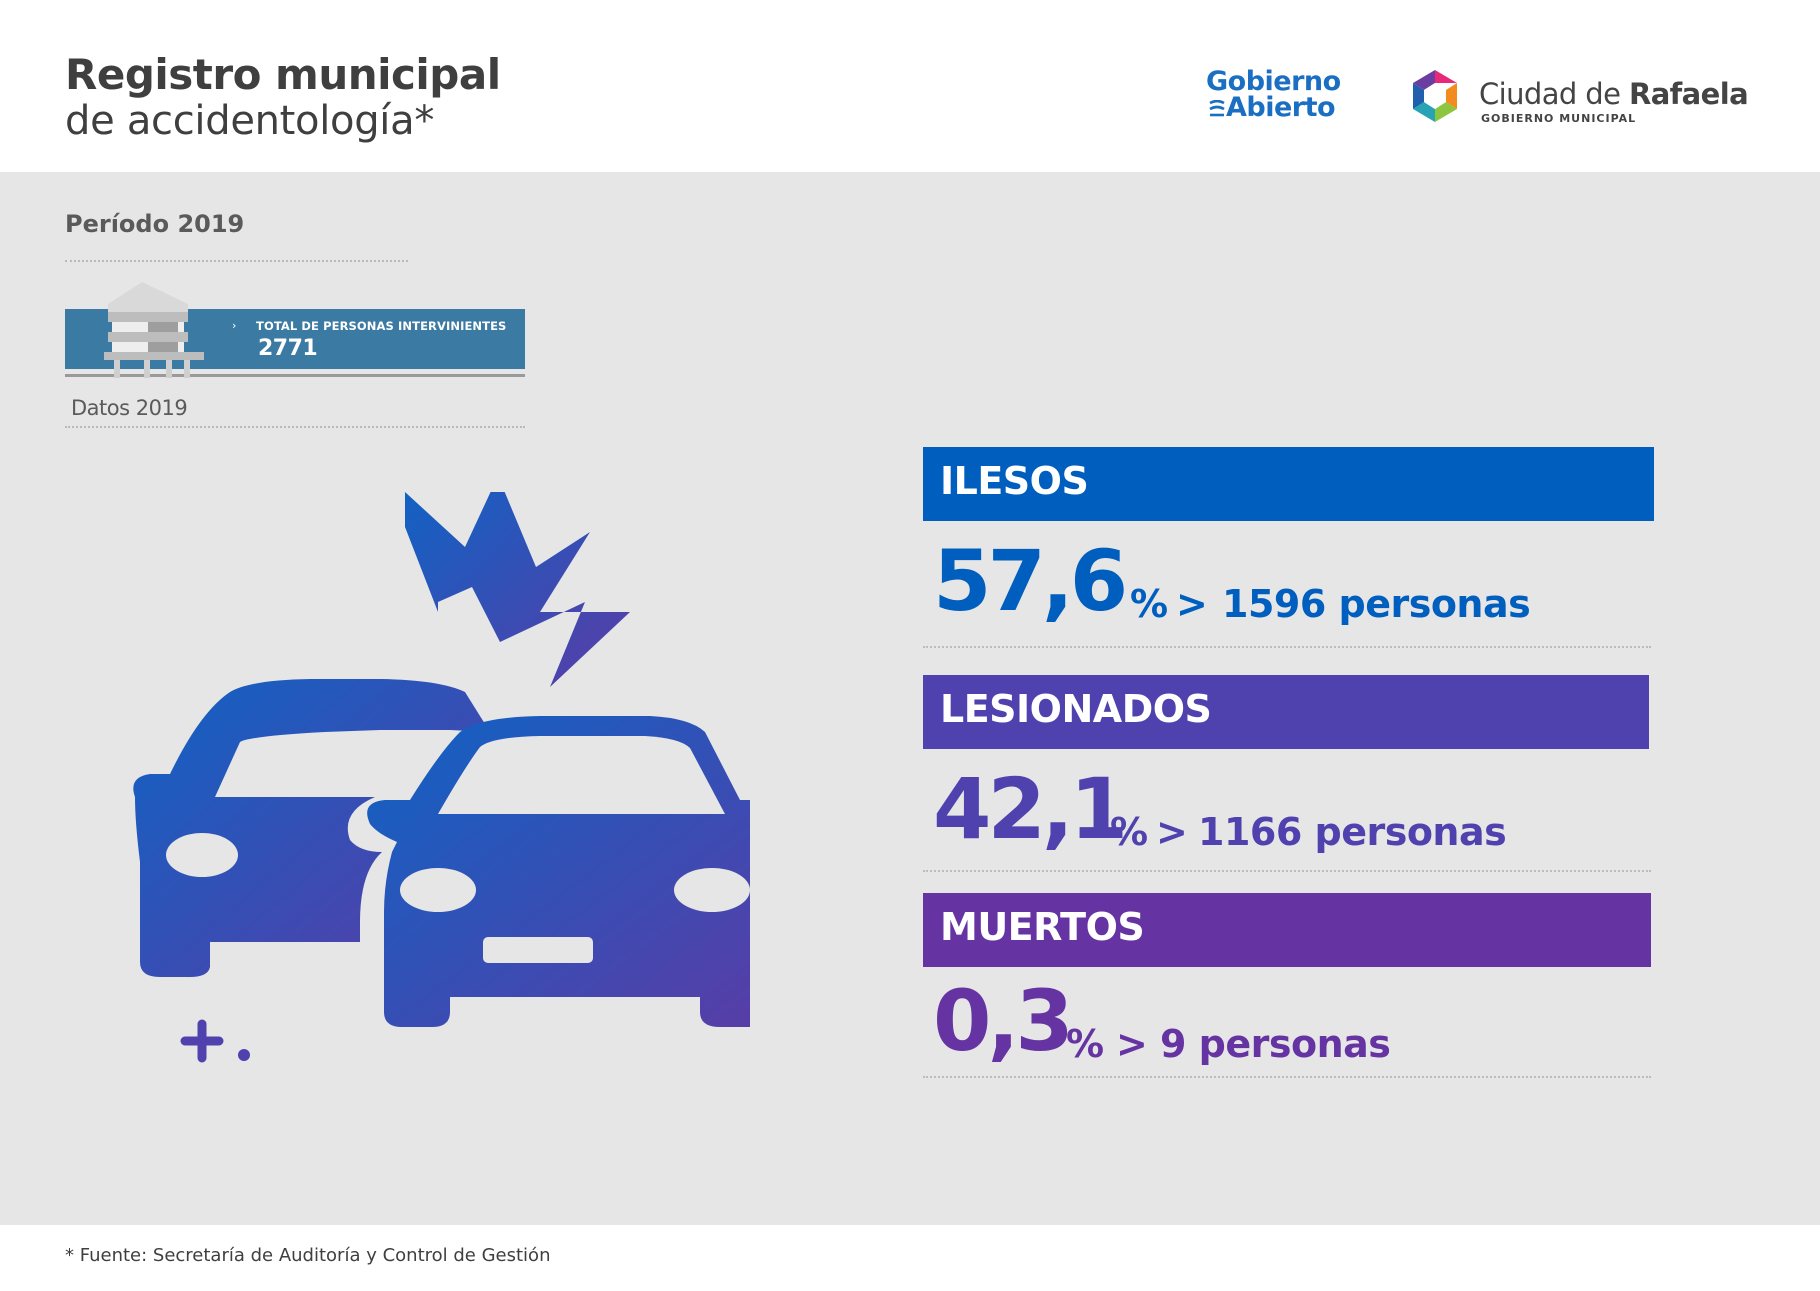  I want to click on stat-label-ilesos: ILESOS, so click(1014, 481).